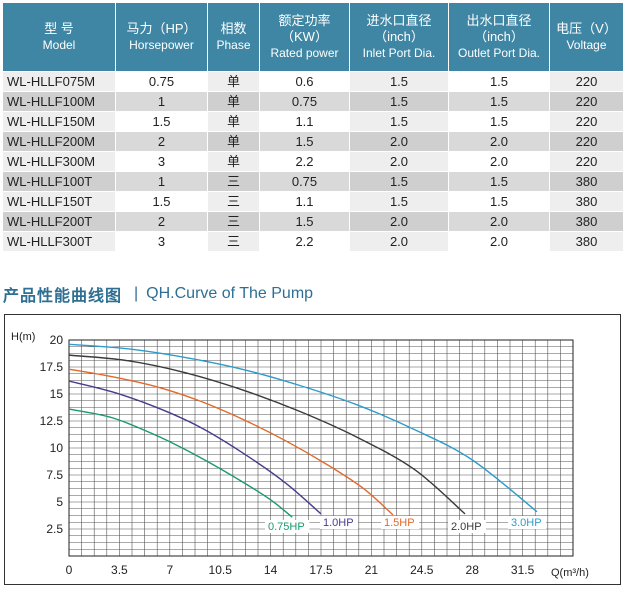 The image size is (626, 589). Describe the element at coordinates (422, 570) in the screenshot. I see `x-tick-label: 24.5` at that location.